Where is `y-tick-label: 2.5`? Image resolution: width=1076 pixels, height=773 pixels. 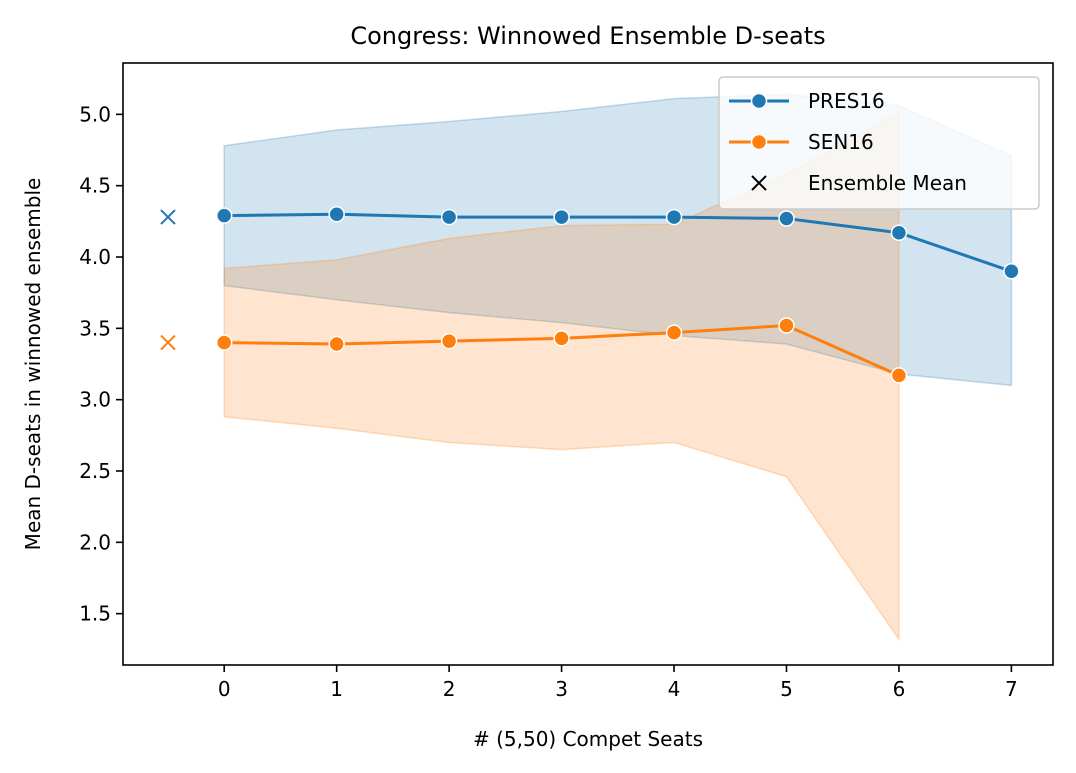 y-tick-label: 2.5 is located at coordinates (95, 471).